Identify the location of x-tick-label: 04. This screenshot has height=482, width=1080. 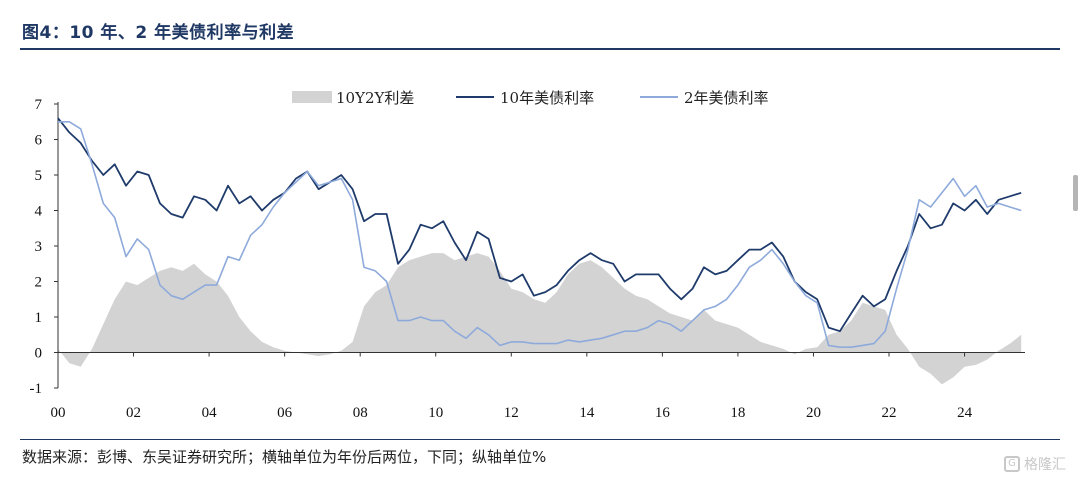
(210, 413).